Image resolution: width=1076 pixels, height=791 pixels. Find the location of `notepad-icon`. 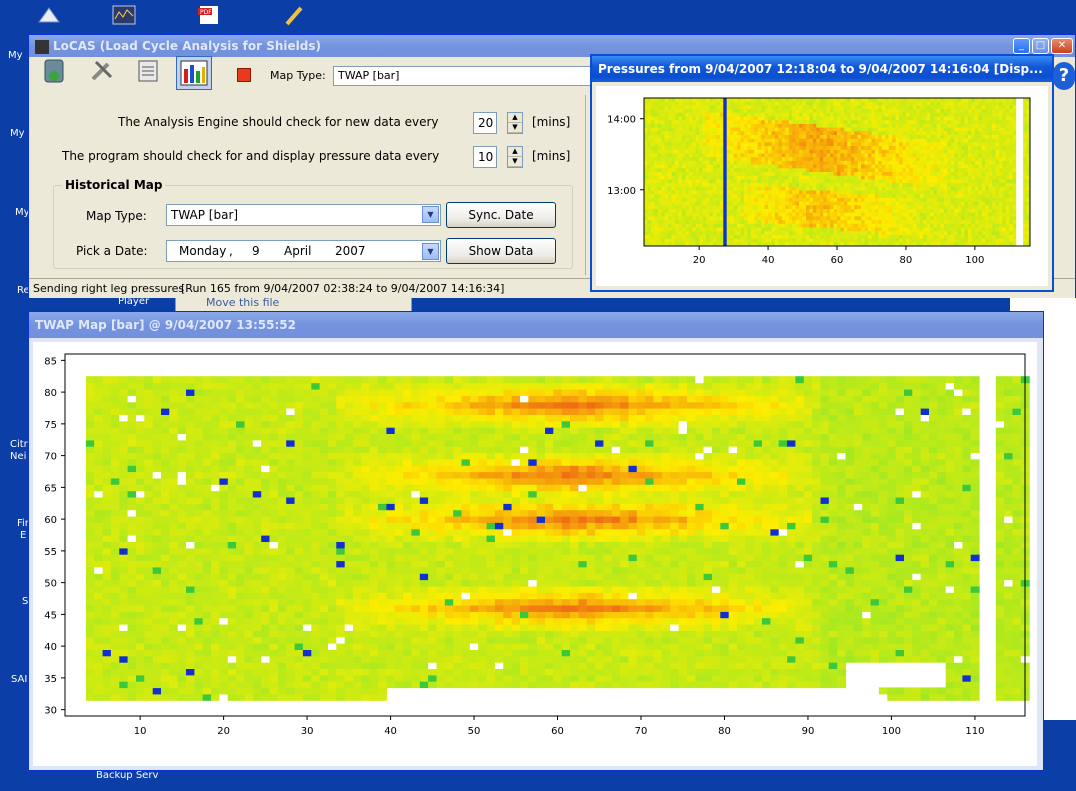

notepad-icon is located at coordinates (148, 70).